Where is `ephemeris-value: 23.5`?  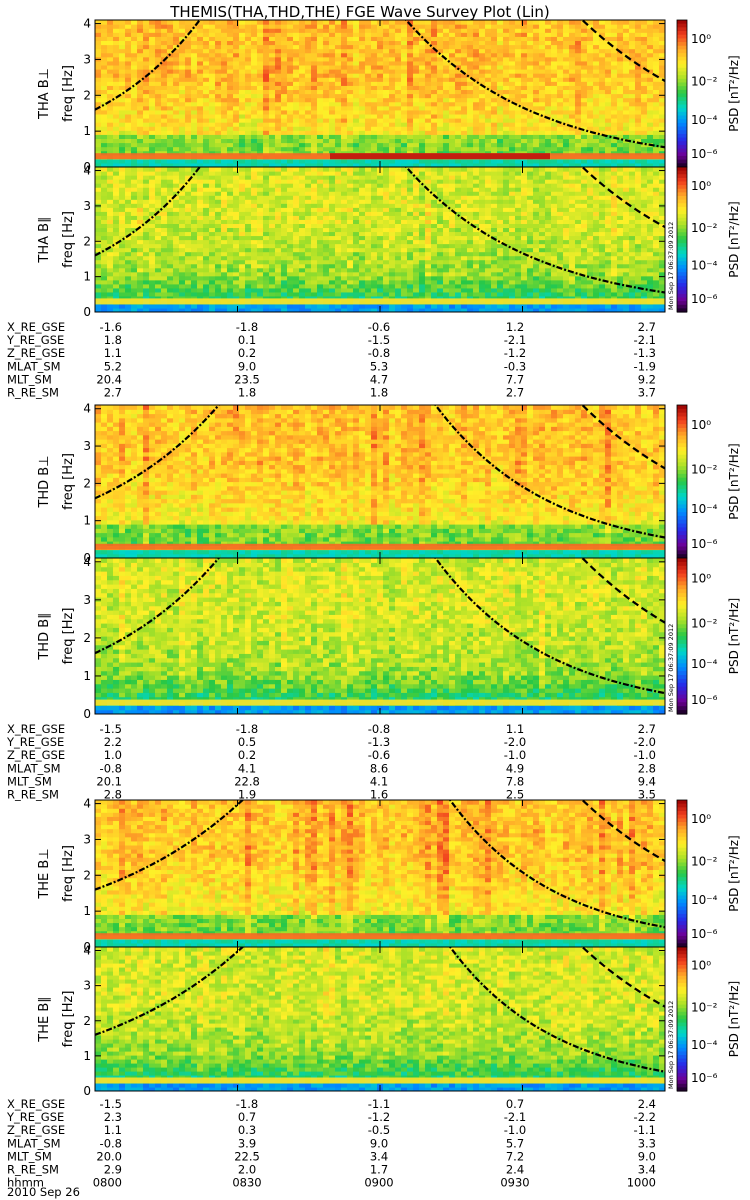 ephemeris-value: 23.5 is located at coordinates (247, 379).